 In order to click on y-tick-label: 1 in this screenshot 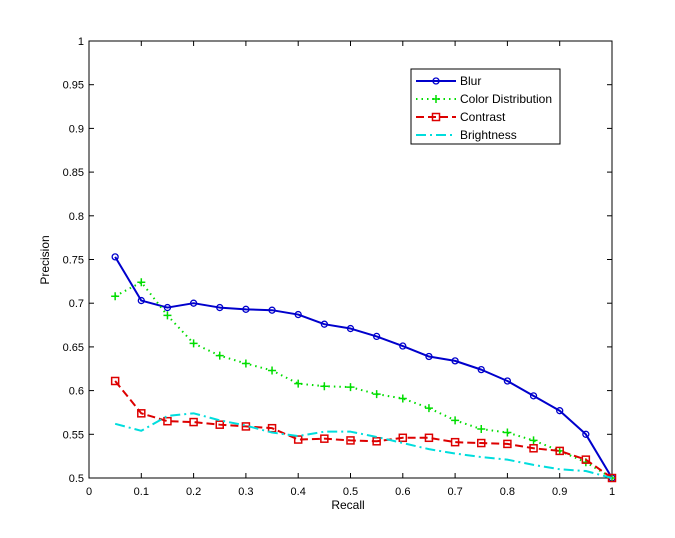, I will do `click(81, 42)`.